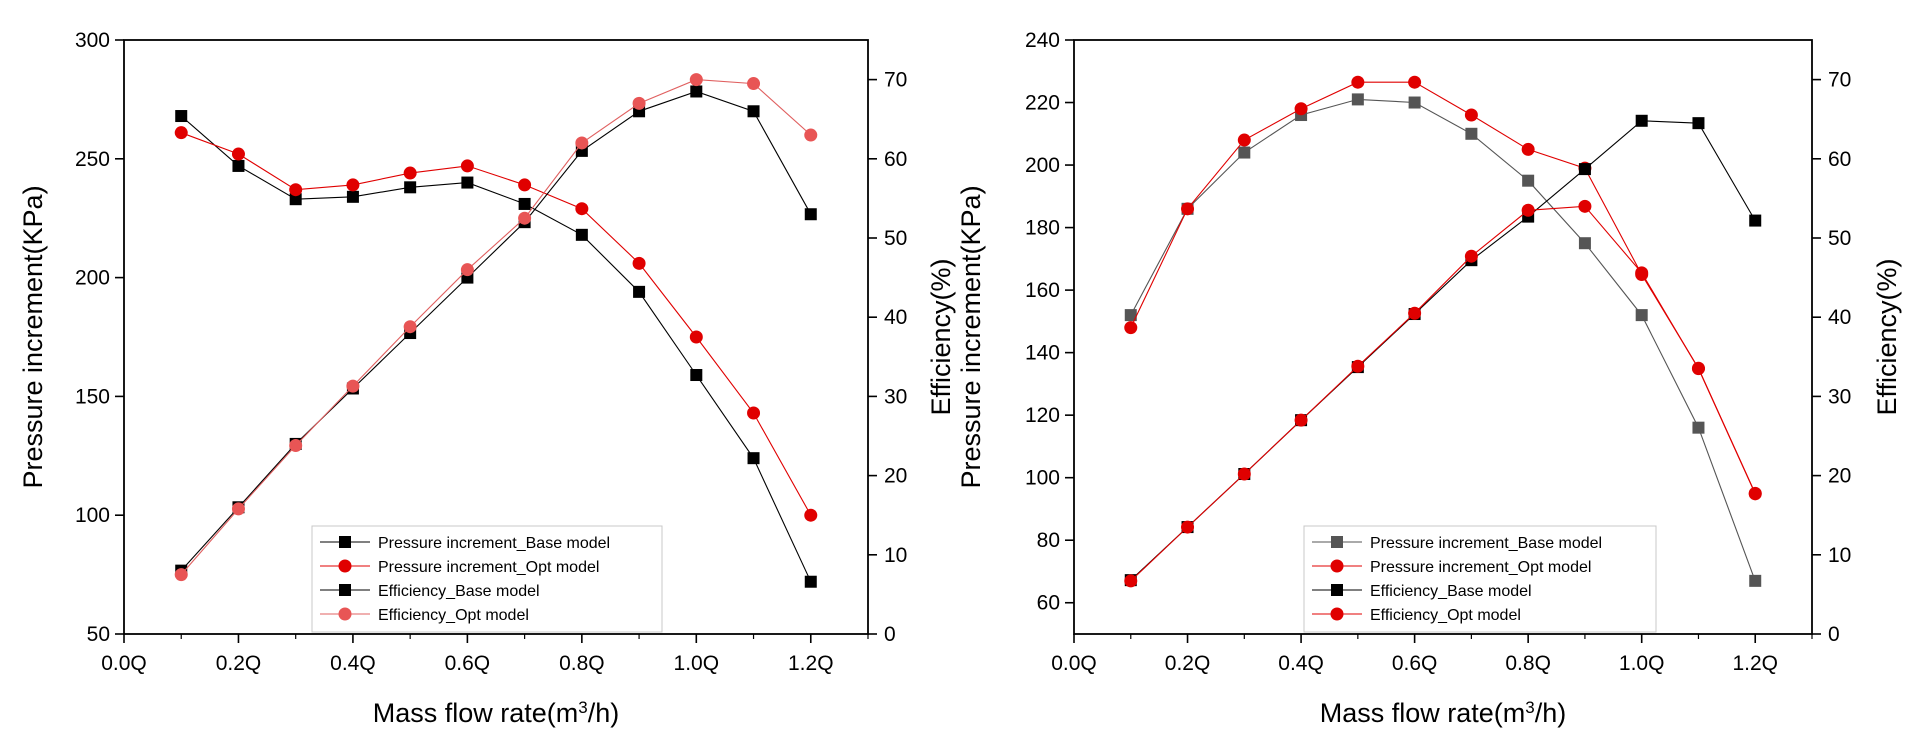 This screenshot has width=1910, height=756. What do you see at coordinates (1042, 353) in the screenshot?
I see `y-left-tick-label: 140` at bounding box center [1042, 353].